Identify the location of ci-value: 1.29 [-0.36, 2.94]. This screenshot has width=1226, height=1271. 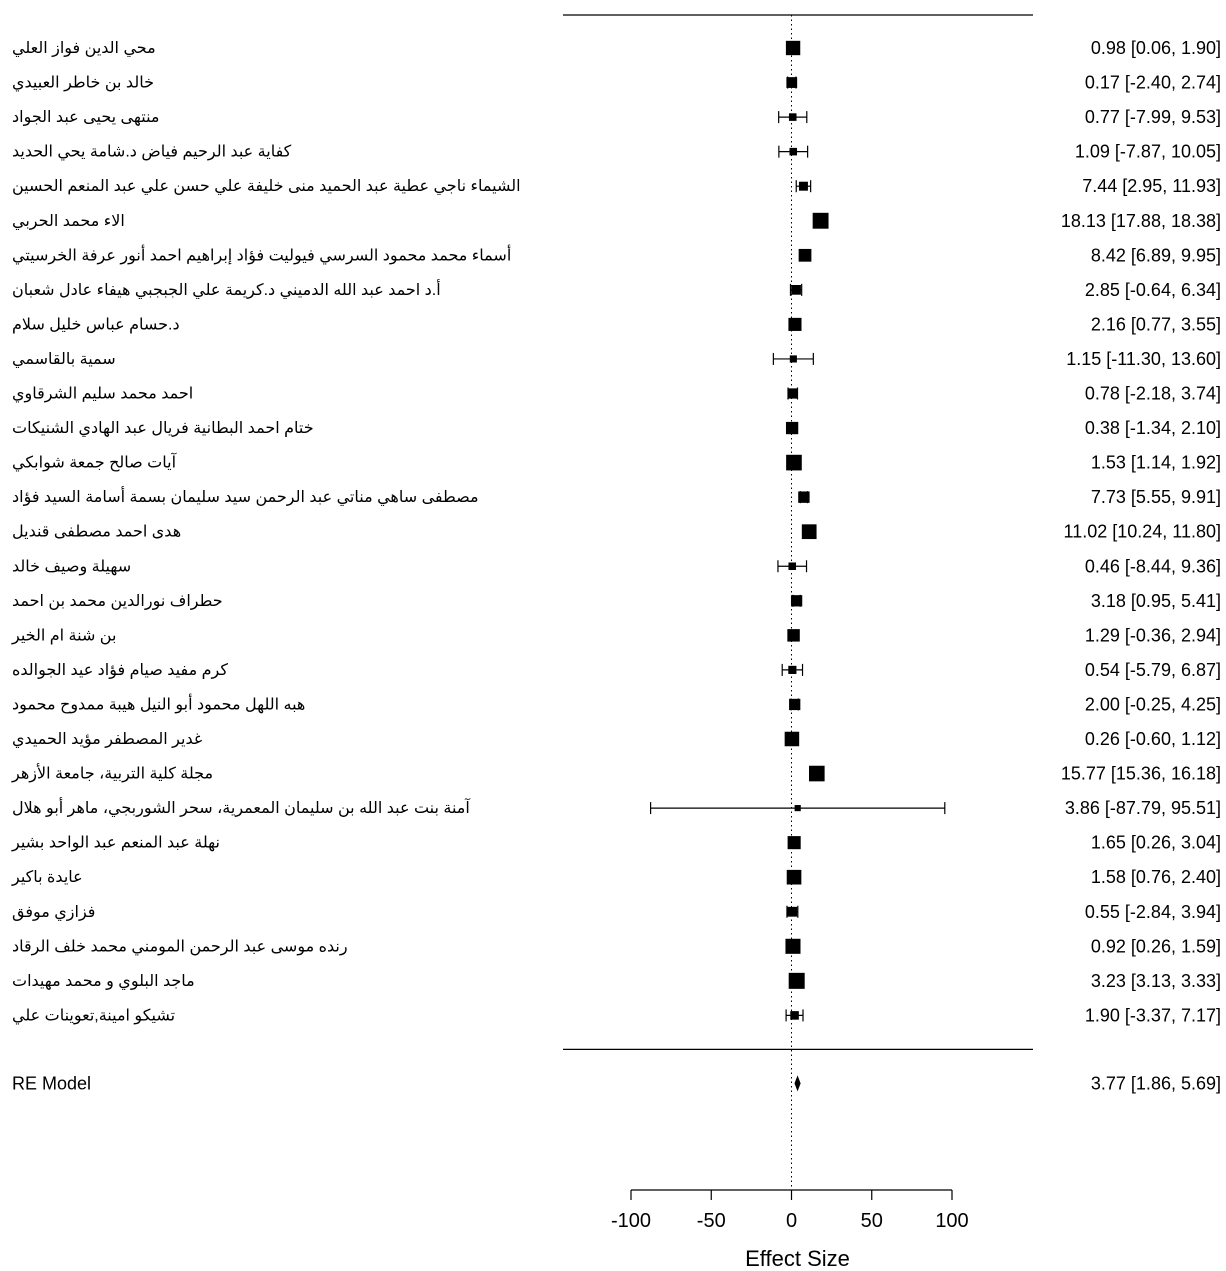
(1153, 635).